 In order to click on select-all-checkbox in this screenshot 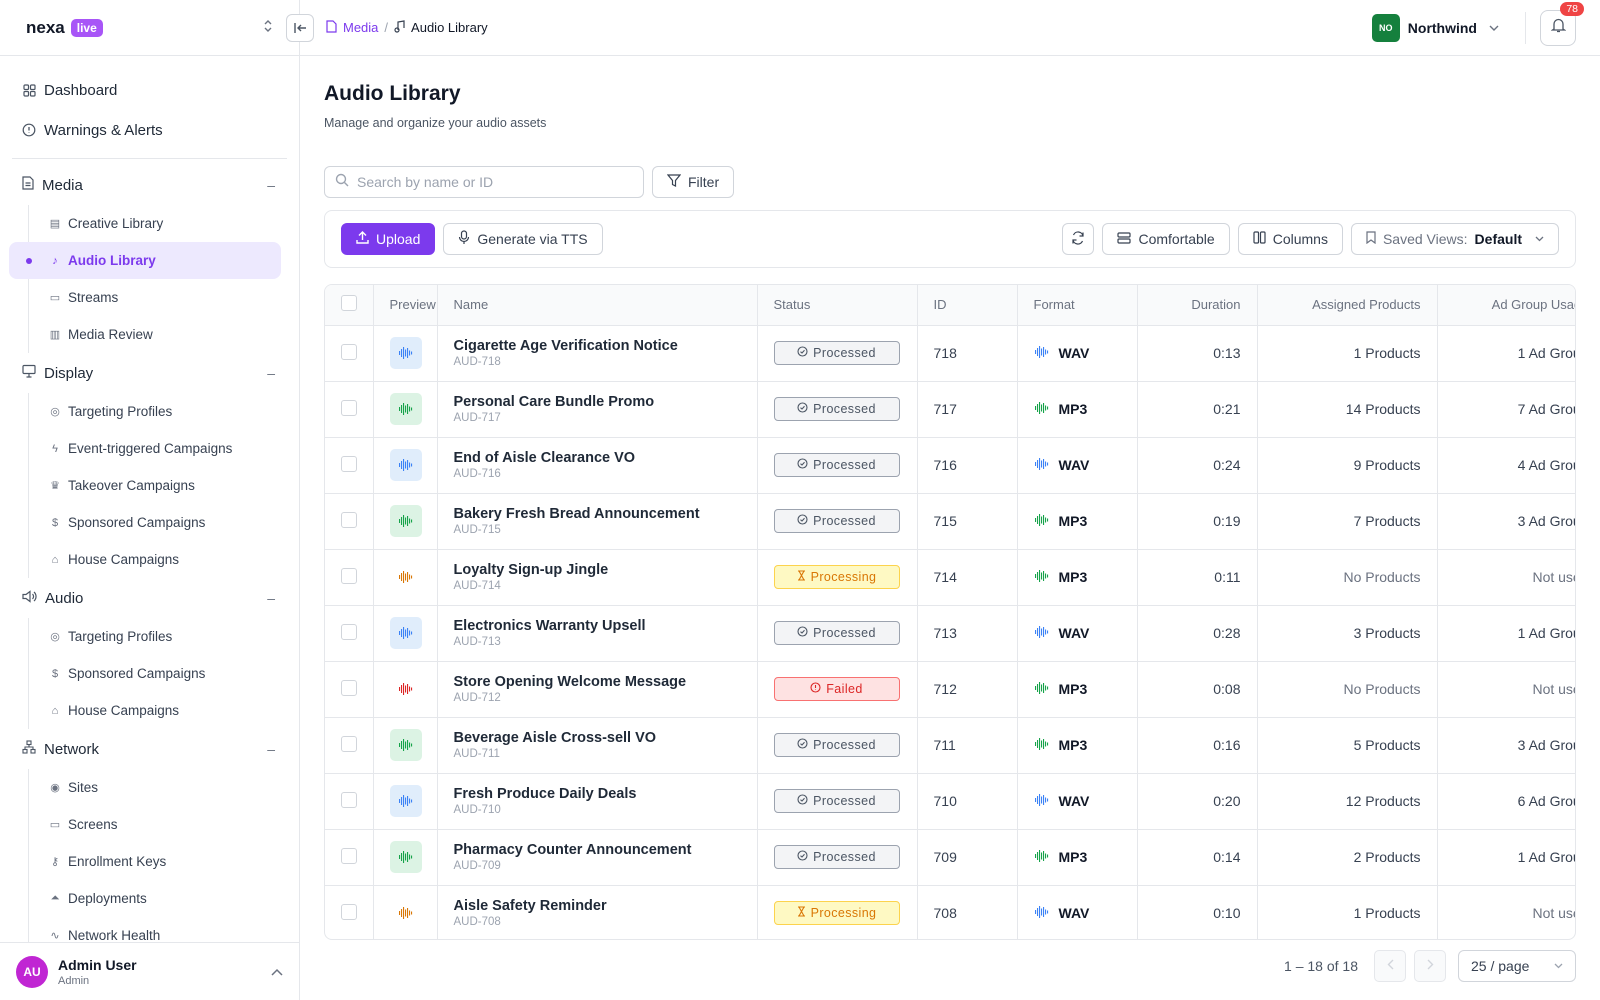, I will do `click(349, 303)`.